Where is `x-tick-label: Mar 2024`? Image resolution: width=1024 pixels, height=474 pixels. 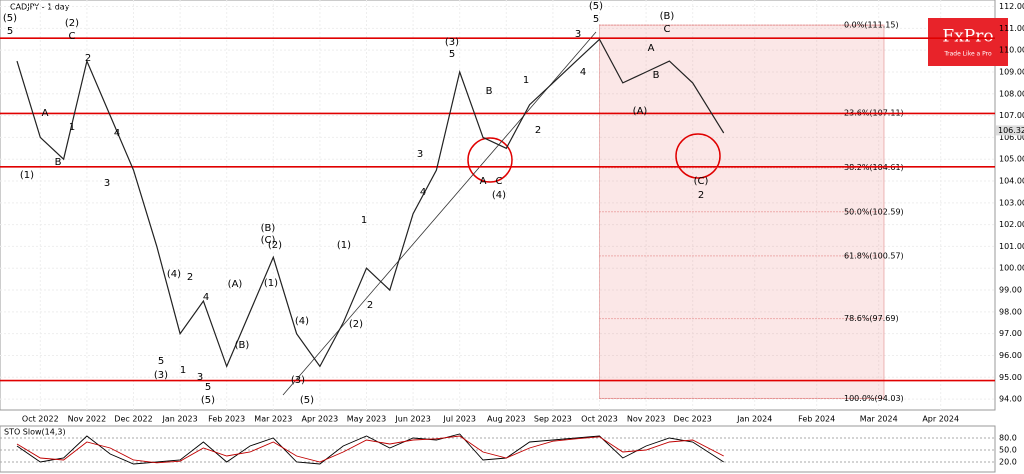
x-tick-label: Mar 2024 is located at coordinates (879, 419).